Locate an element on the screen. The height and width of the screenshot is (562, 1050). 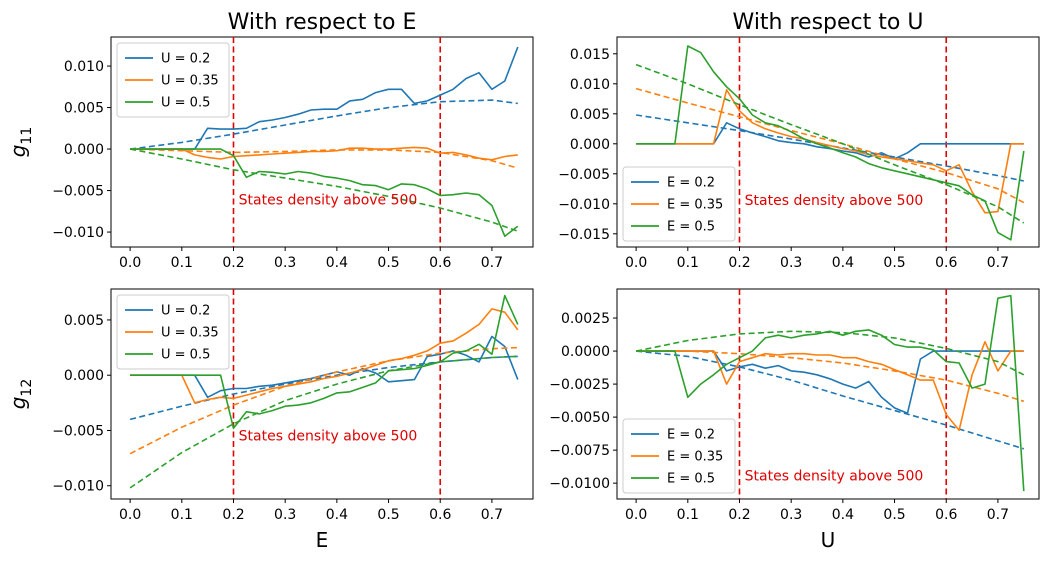
legend-label: U = 0.5 is located at coordinates (185, 103).